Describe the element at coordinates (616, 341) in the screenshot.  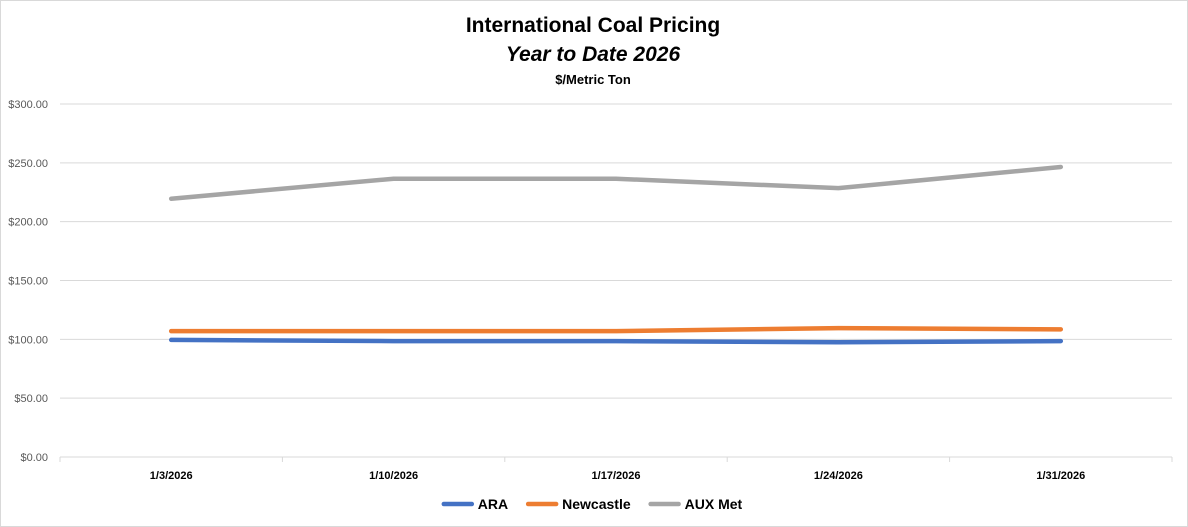
I see `series-line-ara` at that location.